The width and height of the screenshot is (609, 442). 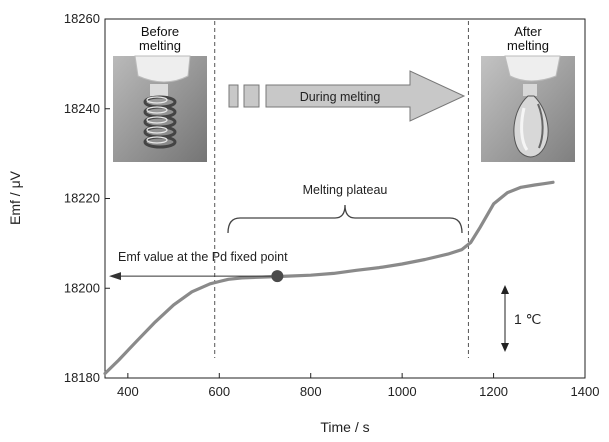 What do you see at coordinates (219, 391) in the screenshot?
I see `x-tick-label: 600` at bounding box center [219, 391].